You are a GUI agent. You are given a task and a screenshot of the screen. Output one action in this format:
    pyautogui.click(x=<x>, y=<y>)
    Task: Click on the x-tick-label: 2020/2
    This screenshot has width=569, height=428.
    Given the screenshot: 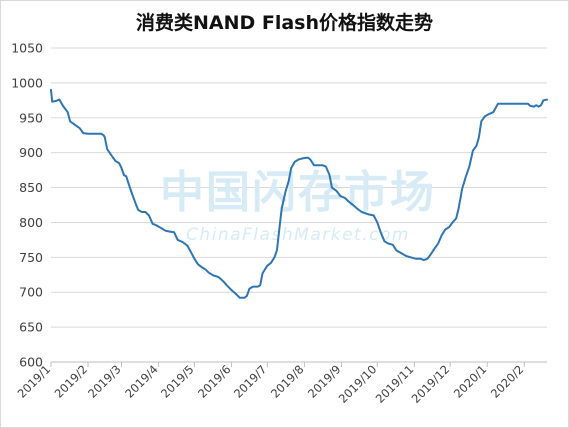 What is the action you would take?
    pyautogui.click(x=507, y=381)
    